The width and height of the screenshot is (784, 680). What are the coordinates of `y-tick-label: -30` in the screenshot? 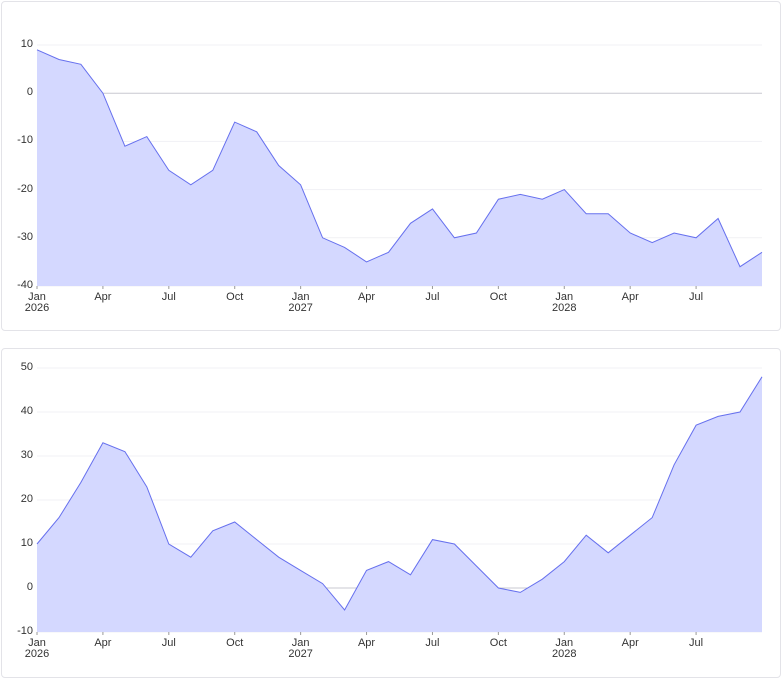 It's located at (25, 236).